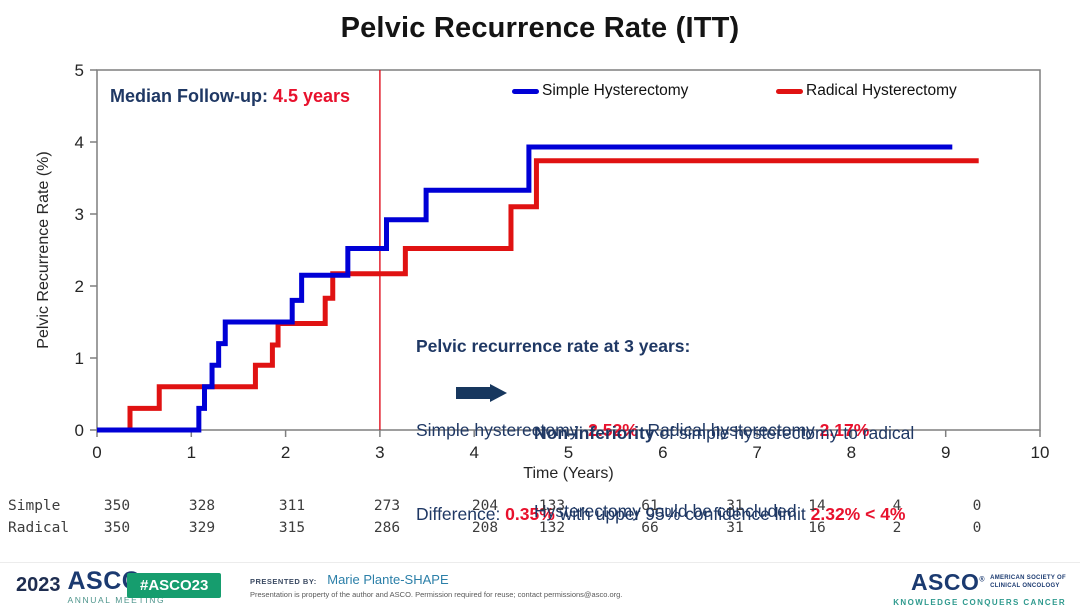 The height and width of the screenshot is (608, 1080). Describe the element at coordinates (292, 506) in the screenshot. I see `risk-value: 311` at that location.